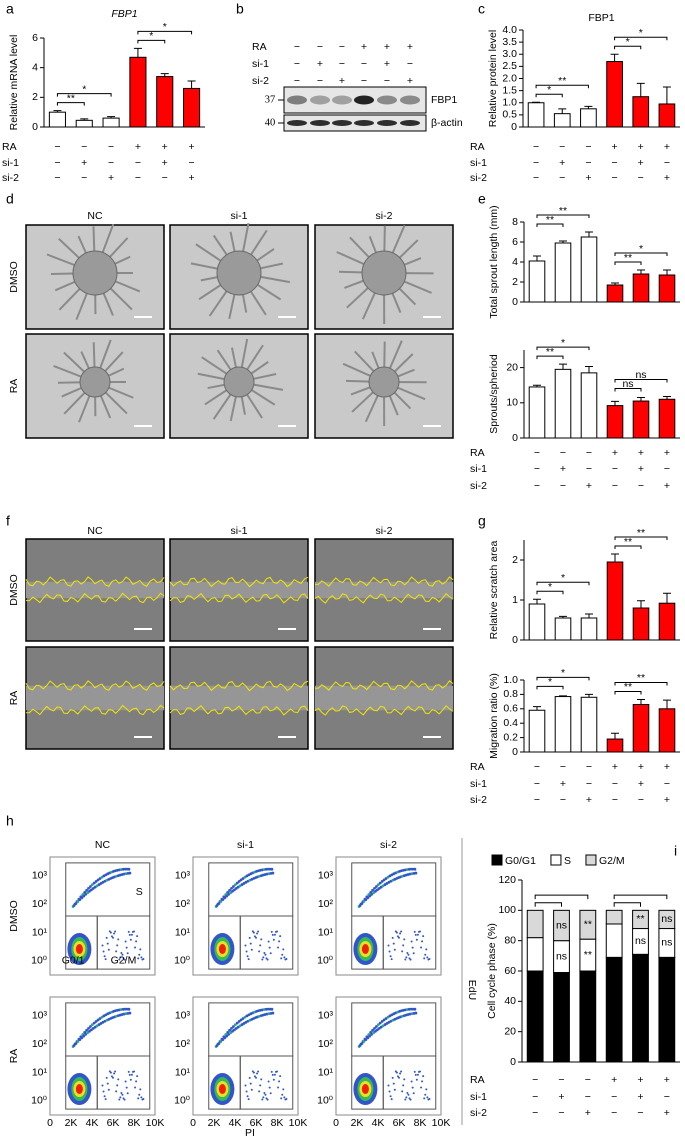  Describe the element at coordinates (14, 698) in the screenshot. I see `row-label: RA` at that location.